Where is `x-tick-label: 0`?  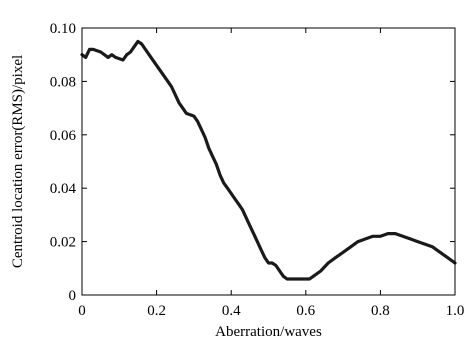 x-tick-label: 0 is located at coordinates (82, 311).